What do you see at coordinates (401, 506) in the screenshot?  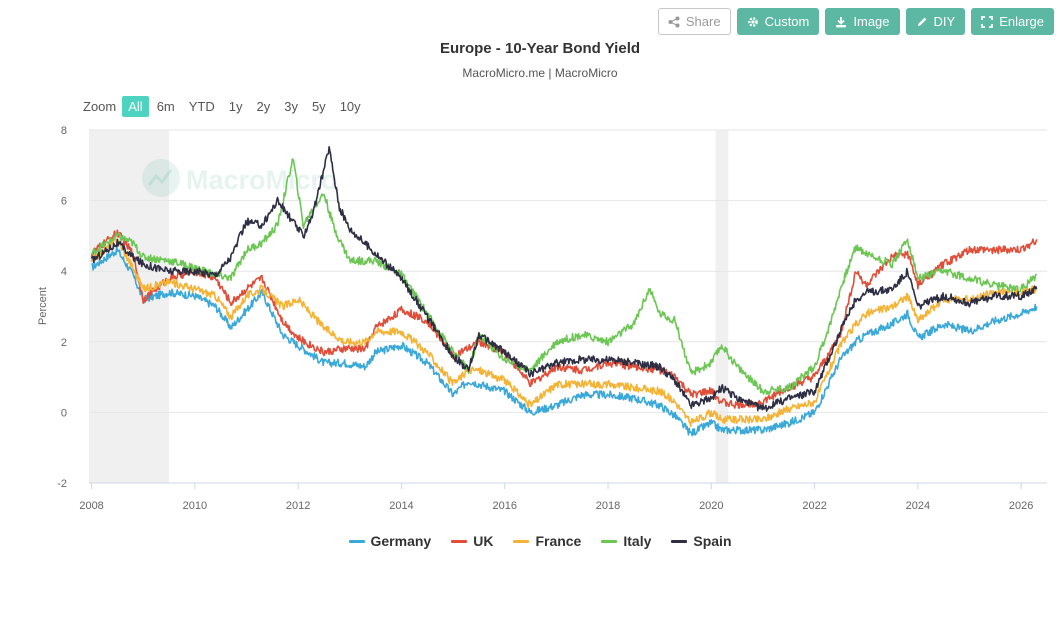 I see `x-tick-label: 2014` at bounding box center [401, 506].